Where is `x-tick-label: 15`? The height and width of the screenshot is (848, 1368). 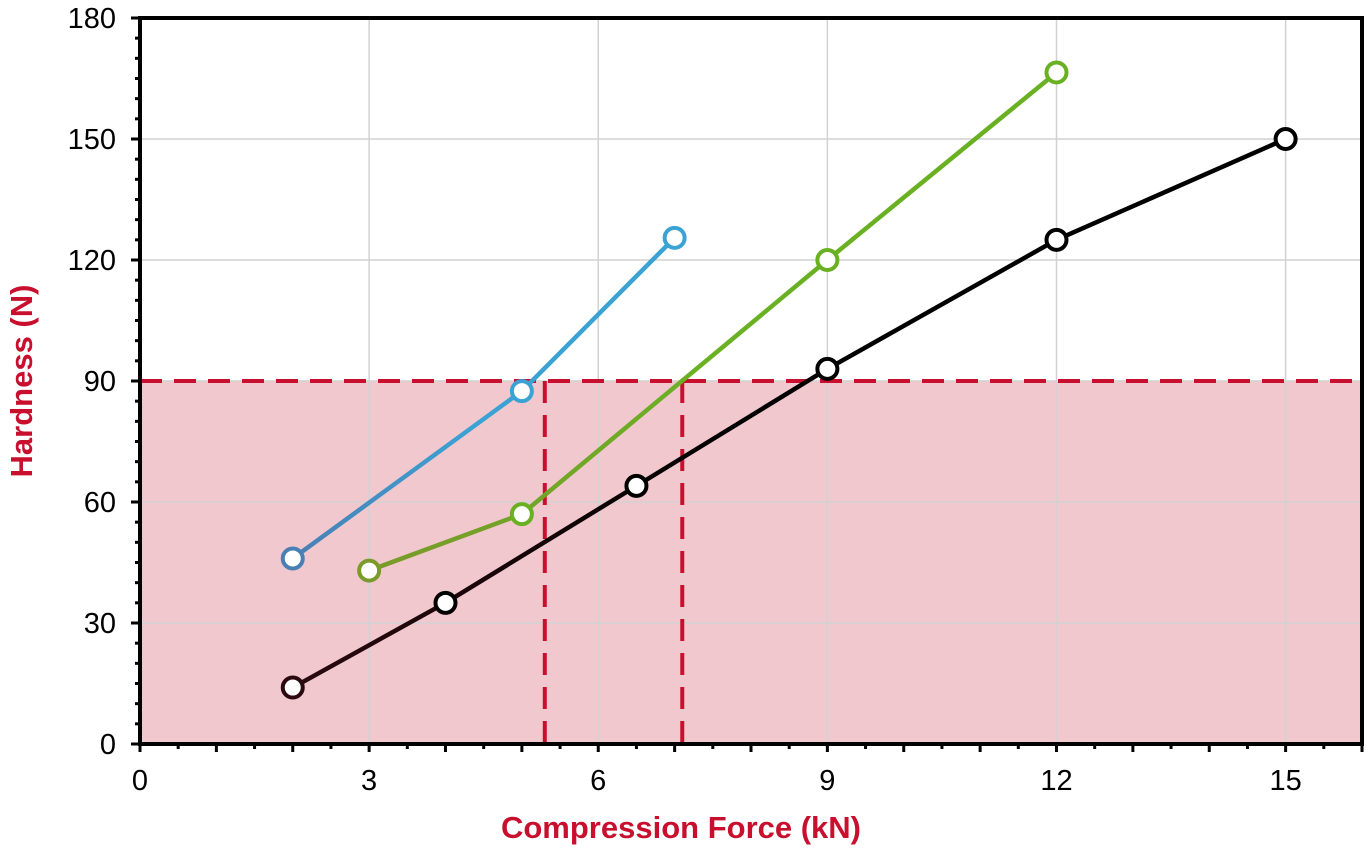
x-tick-label: 15 is located at coordinates (1285, 781).